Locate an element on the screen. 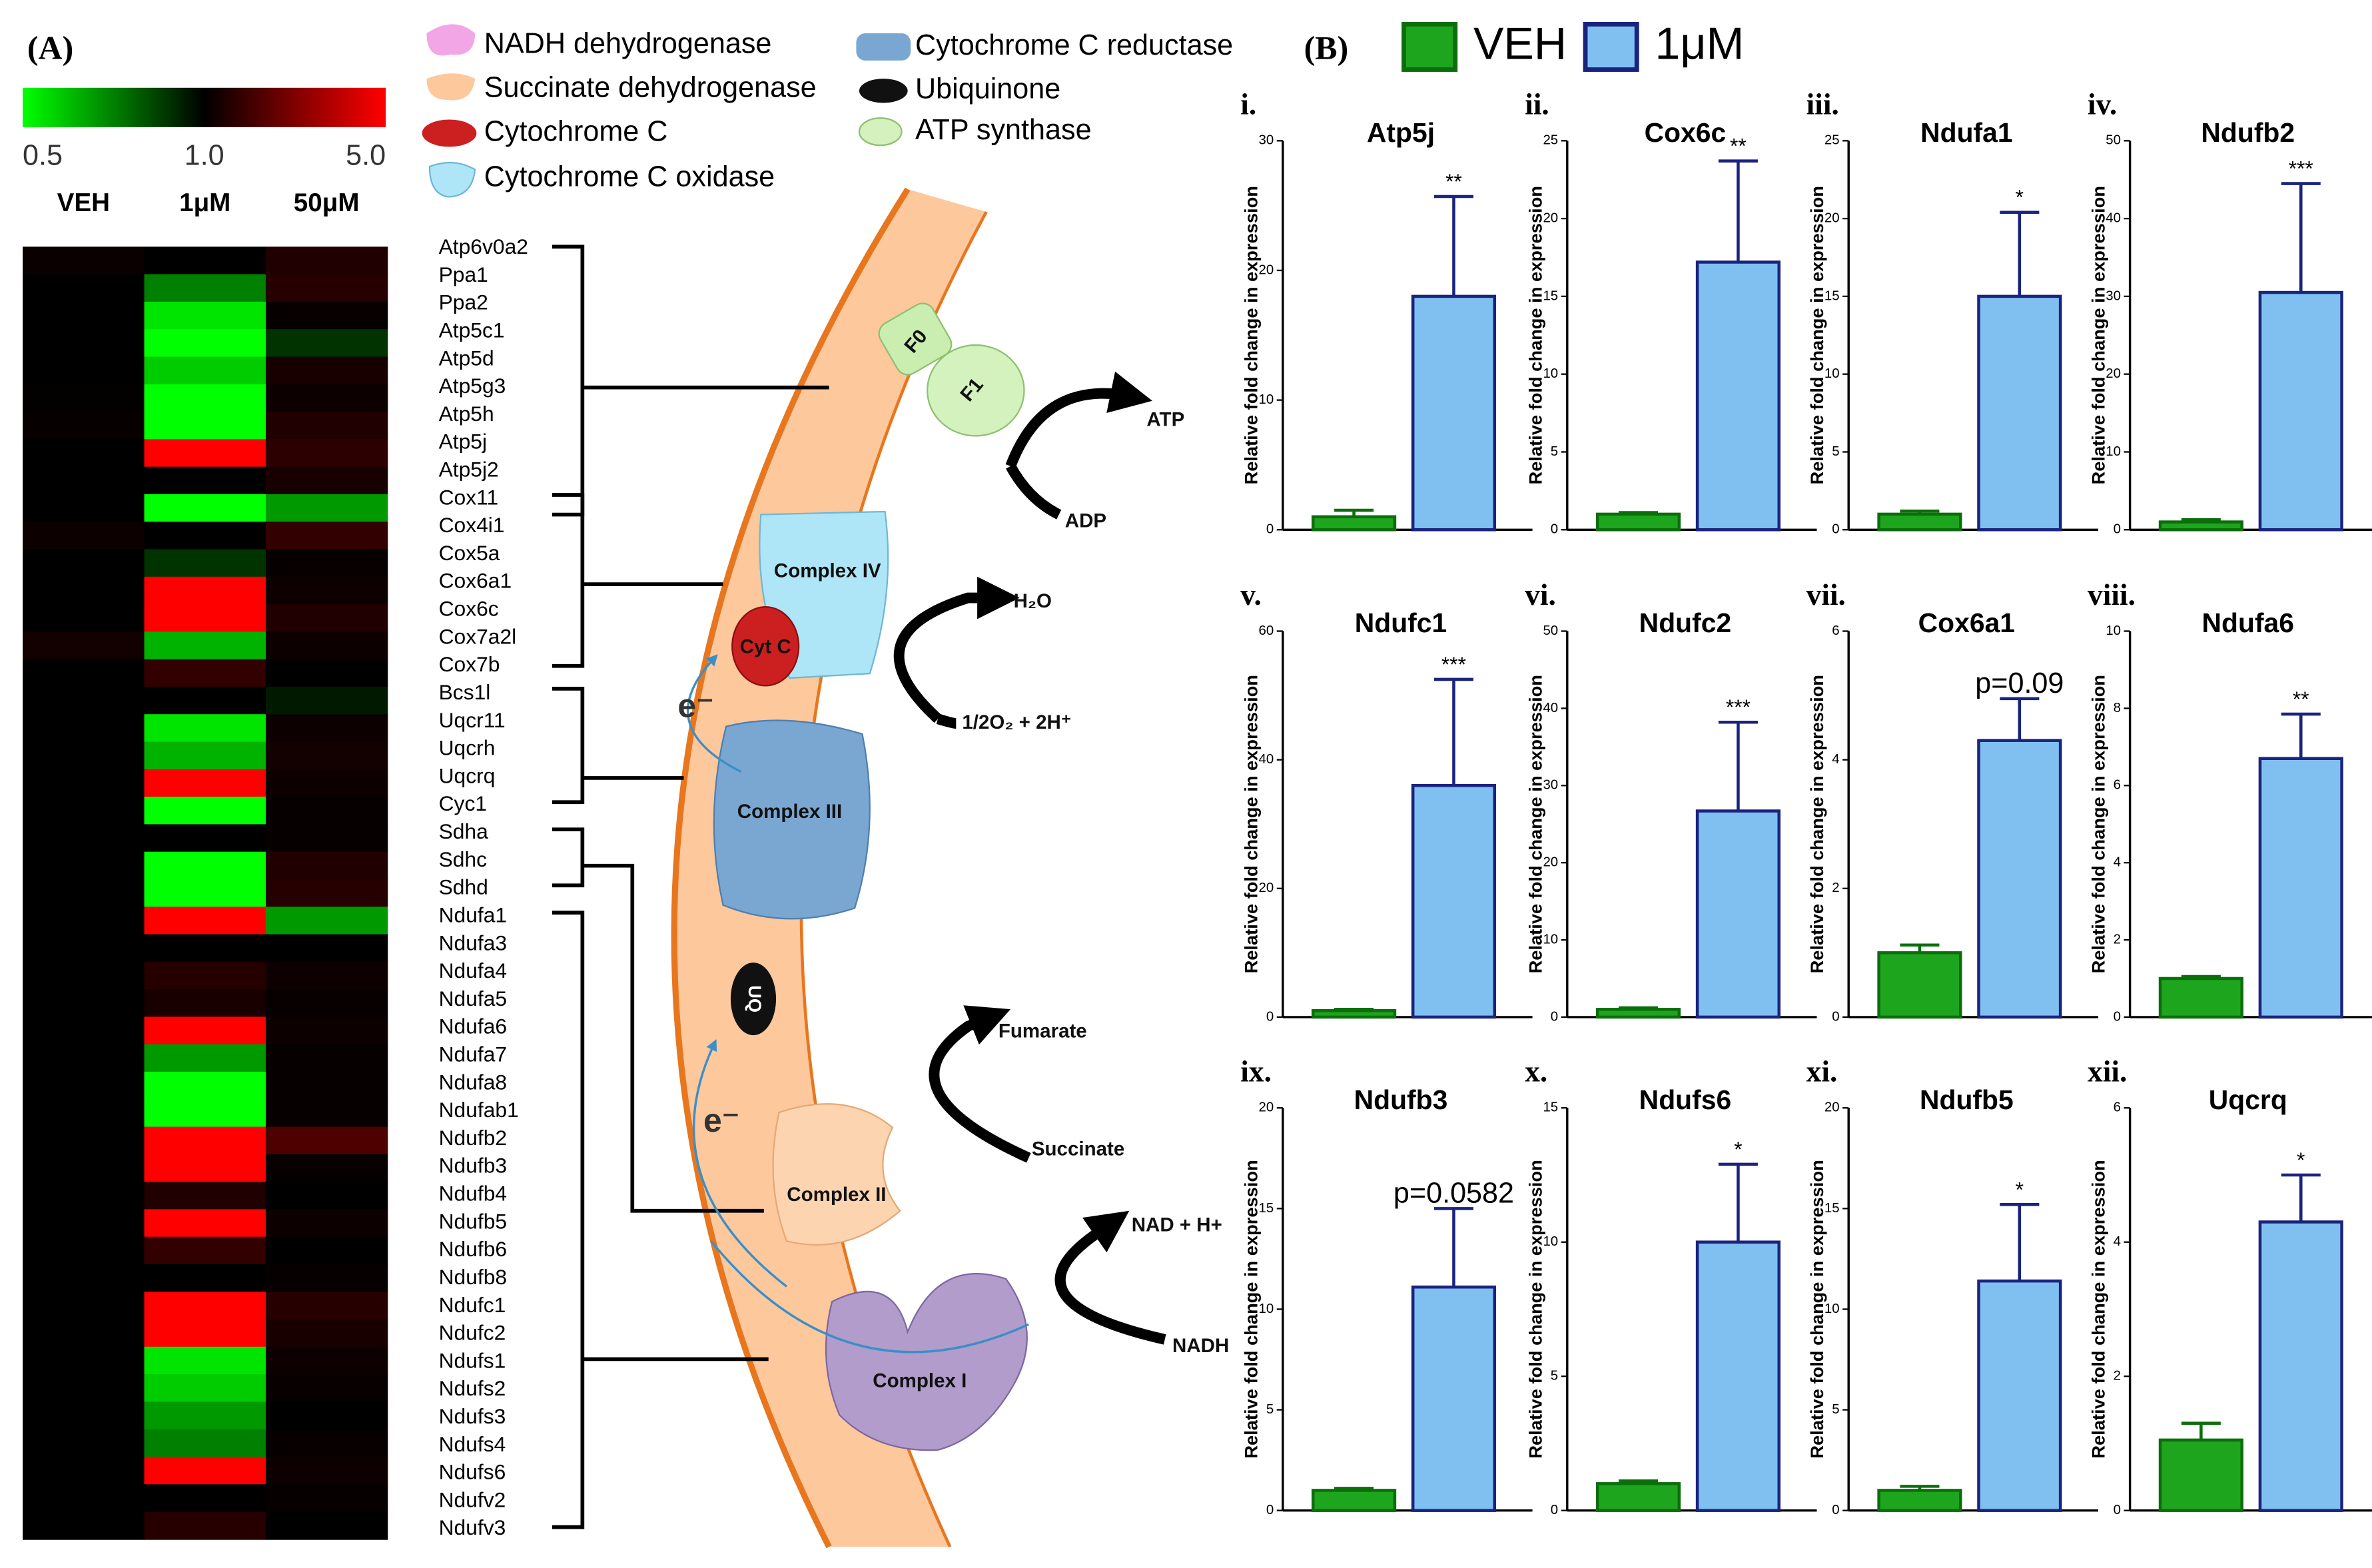 The width and height of the screenshot is (2372, 1568). panel-numeral: xii. is located at coordinates (2107, 1071).